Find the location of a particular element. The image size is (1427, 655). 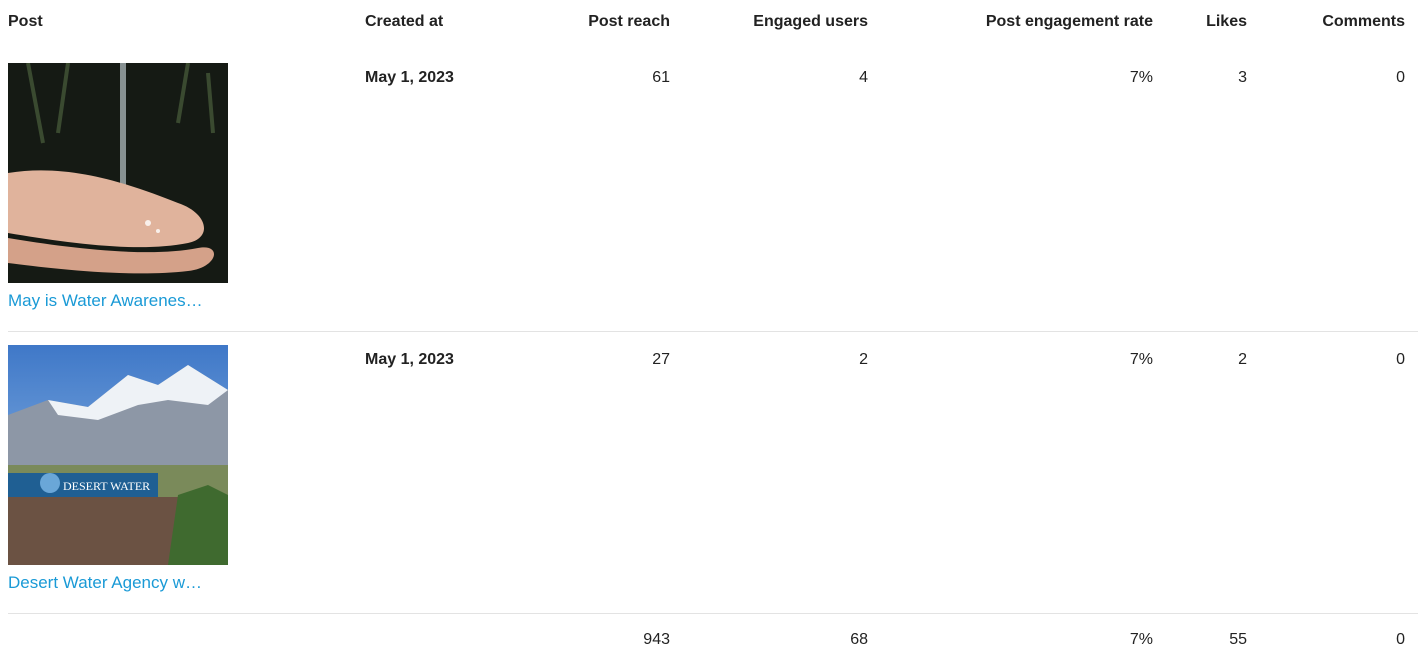

column-header: Comments is located at coordinates (1363, 21).